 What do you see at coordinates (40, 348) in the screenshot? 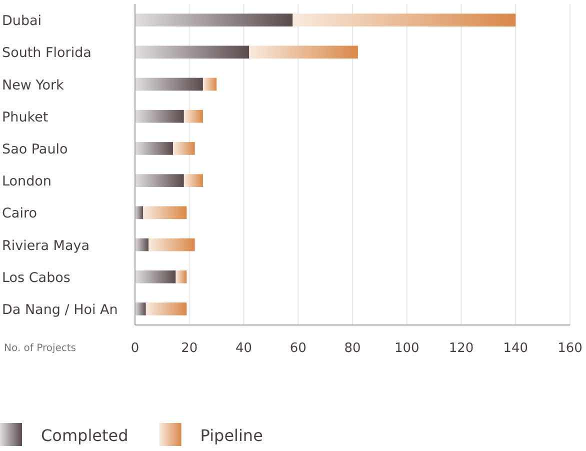
I see `x-axis-title: No. of Projects` at bounding box center [40, 348].